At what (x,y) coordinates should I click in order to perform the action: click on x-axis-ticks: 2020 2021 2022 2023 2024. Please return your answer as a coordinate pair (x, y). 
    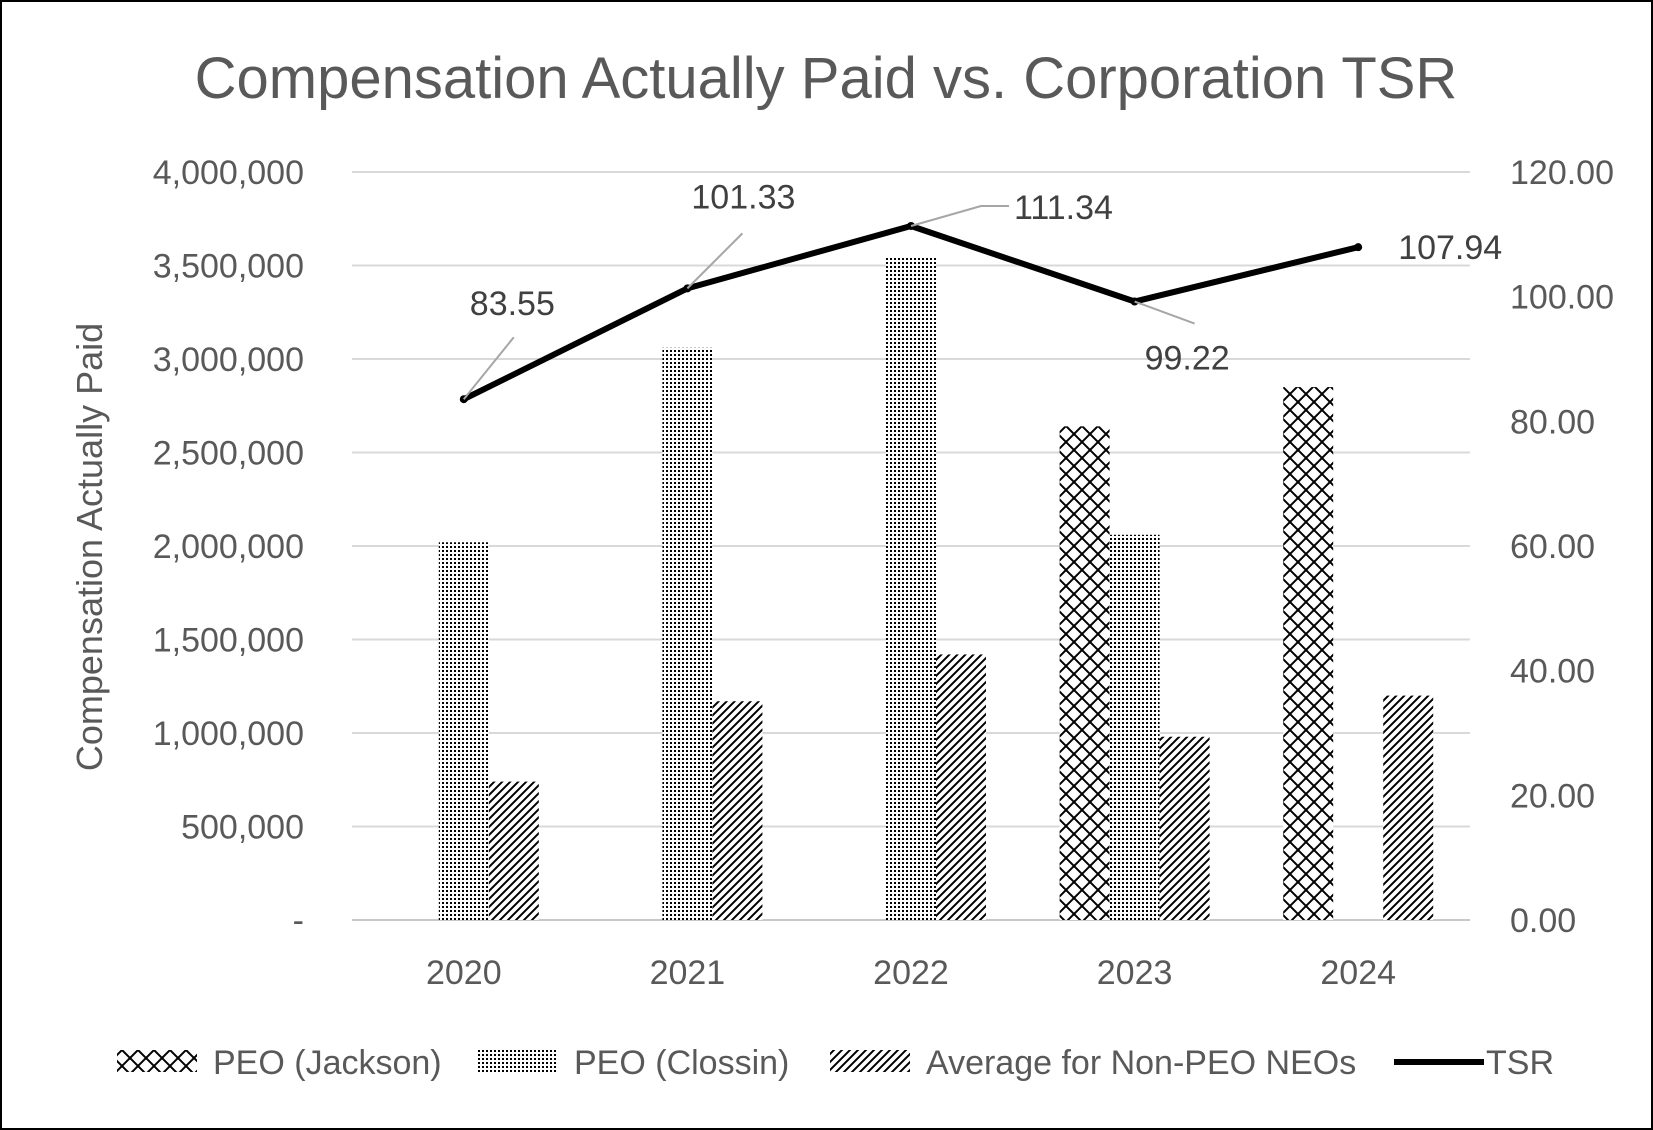
    Looking at the image, I should click on (911, 973).